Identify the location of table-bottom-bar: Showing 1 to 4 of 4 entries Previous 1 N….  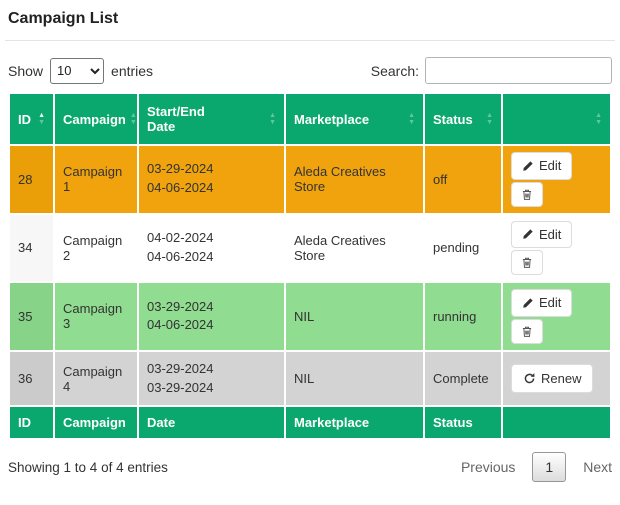
(310, 467).